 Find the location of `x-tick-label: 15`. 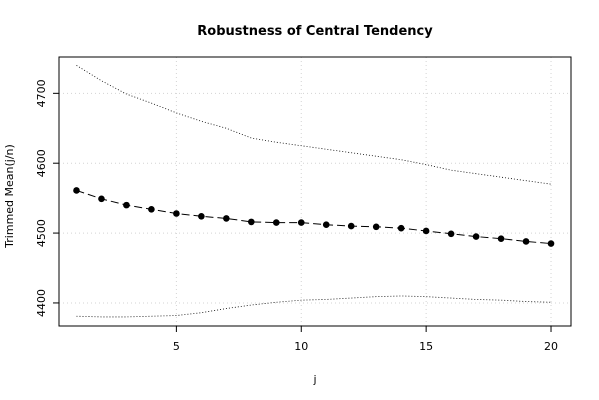

x-tick-label: 15 is located at coordinates (426, 346).